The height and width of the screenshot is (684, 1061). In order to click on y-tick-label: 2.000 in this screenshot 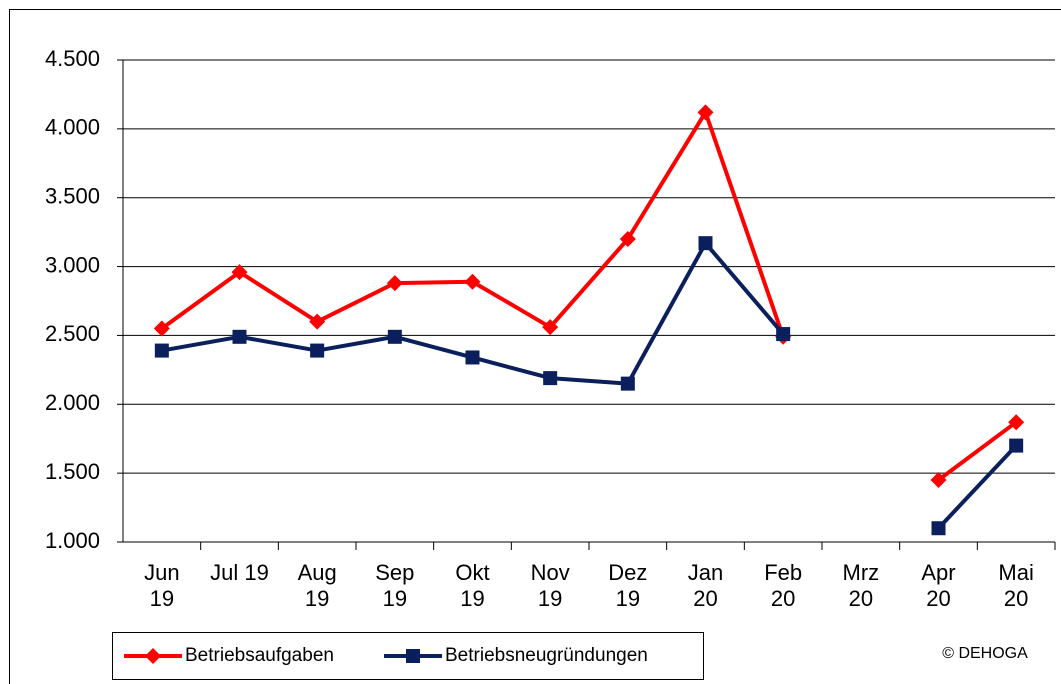, I will do `click(72, 402)`.